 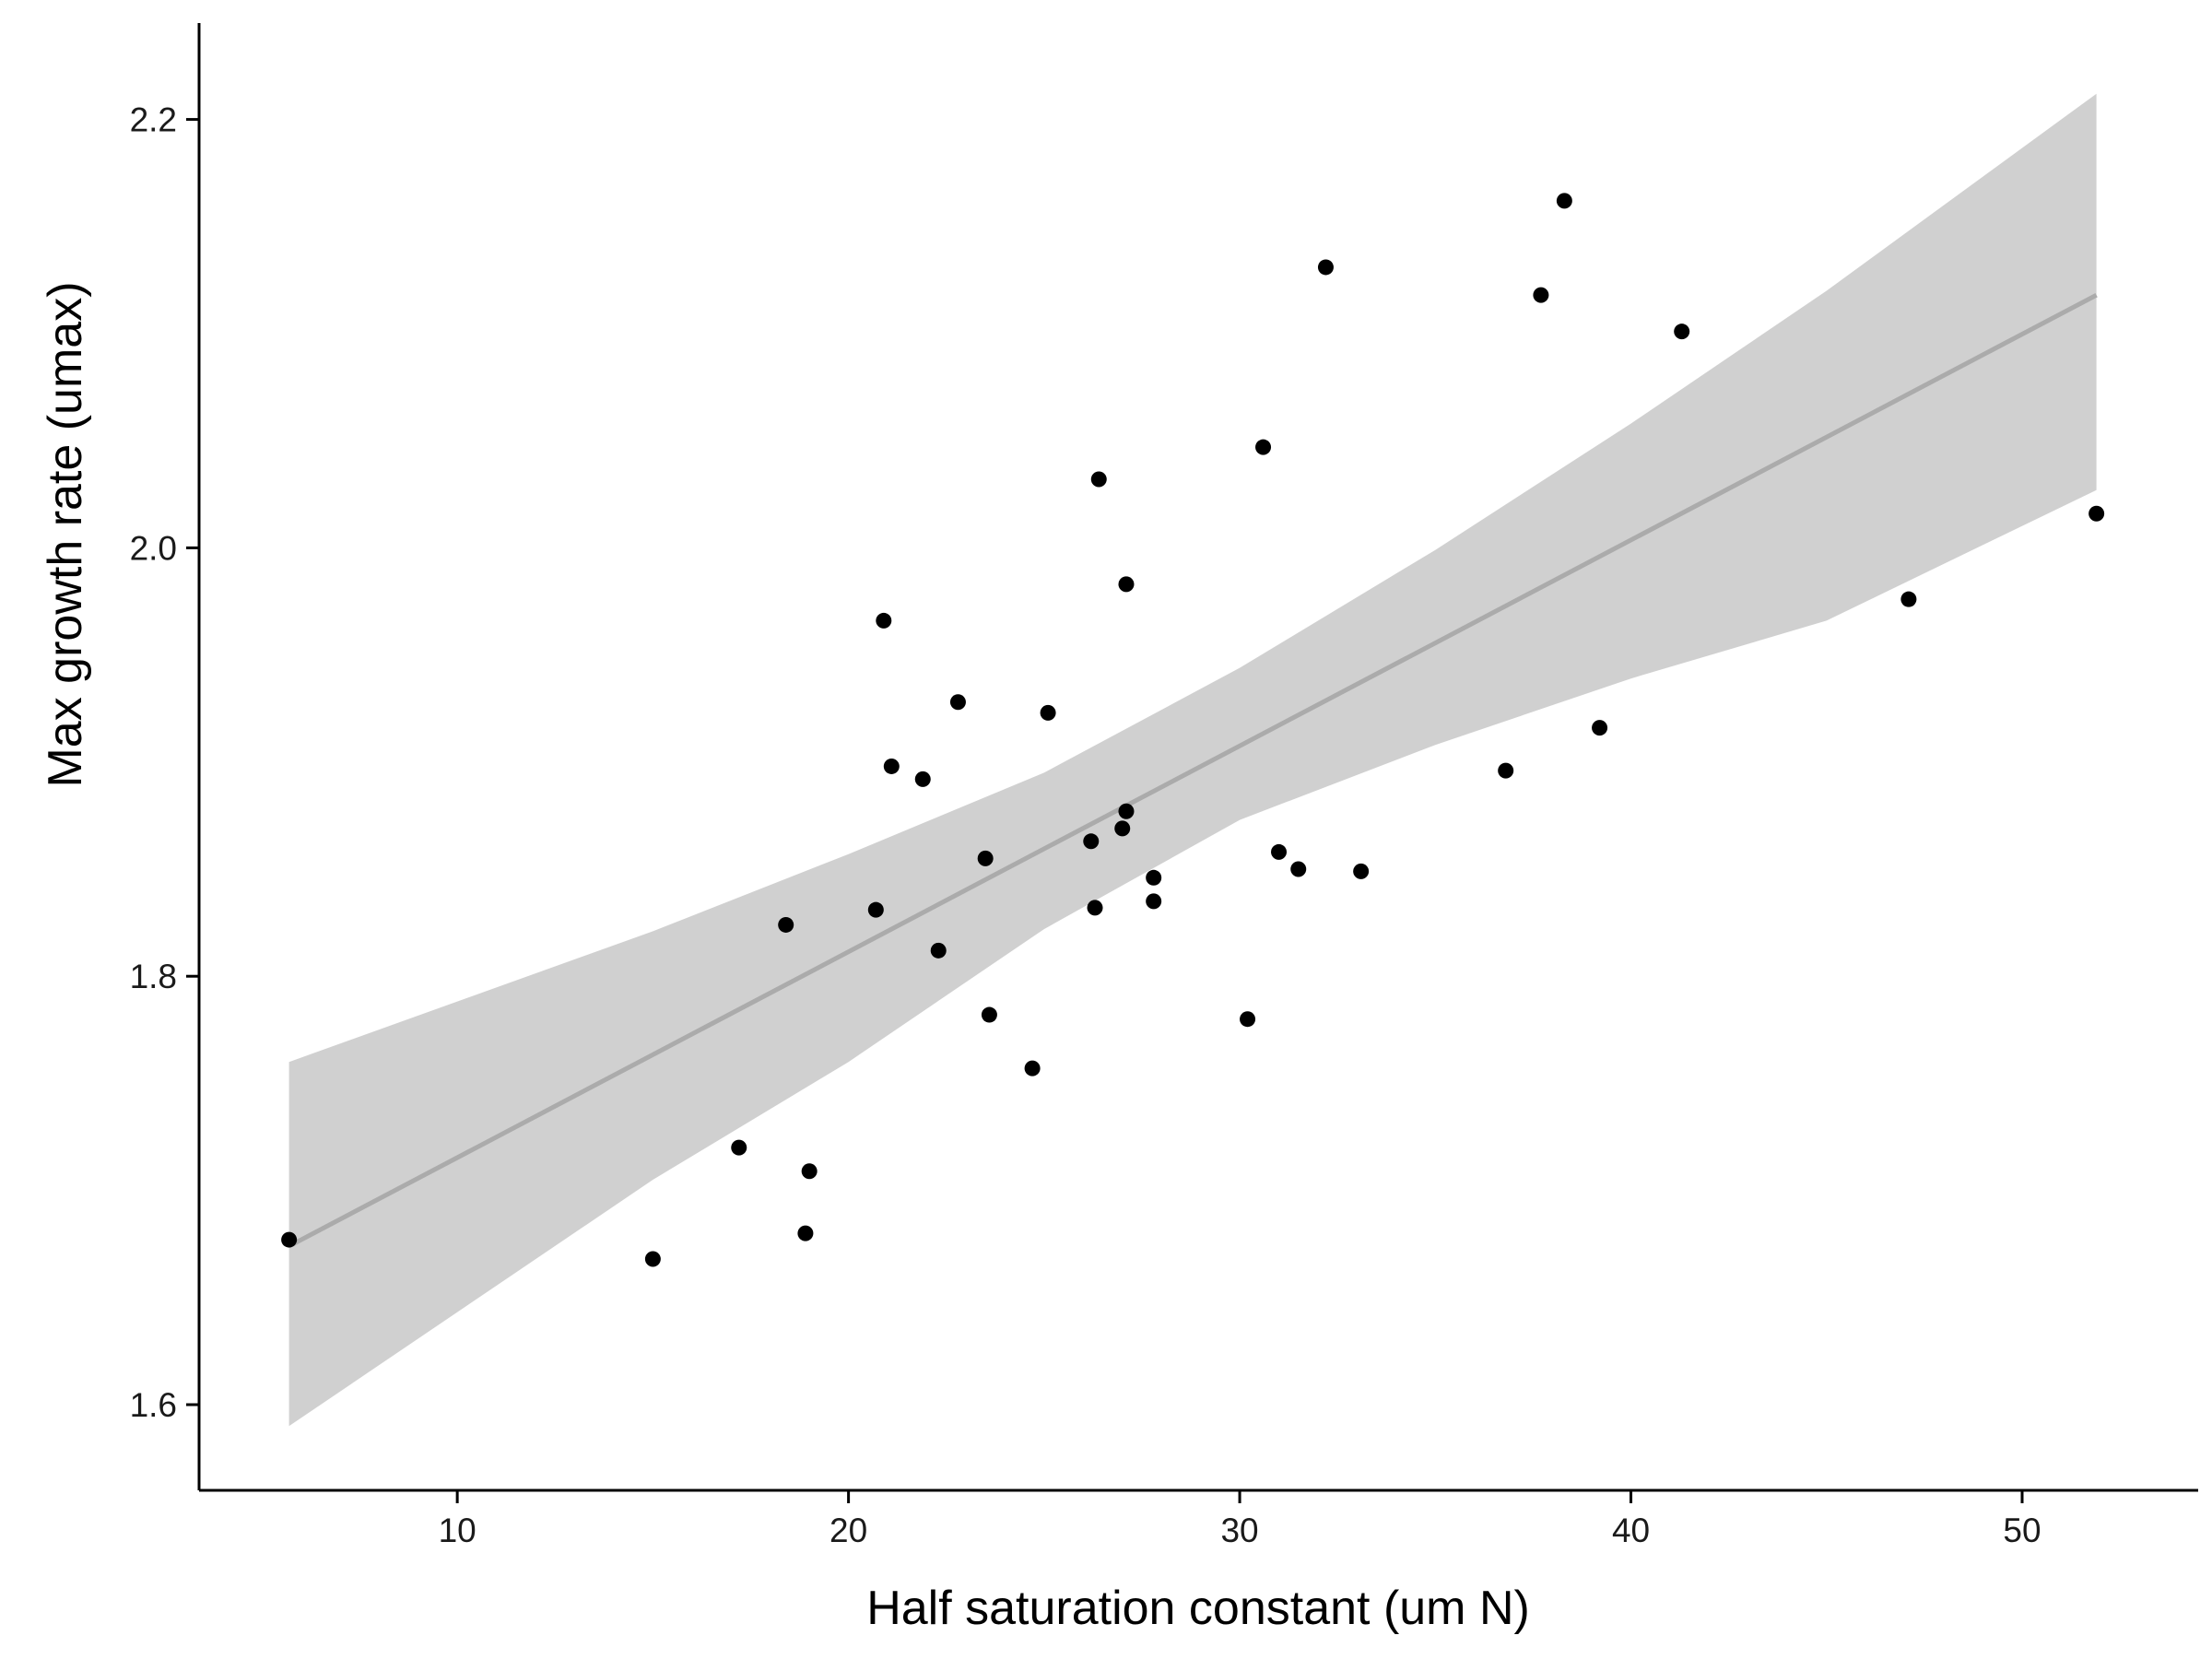 I want to click on y-tick-label: 2.2, so click(x=153, y=120).